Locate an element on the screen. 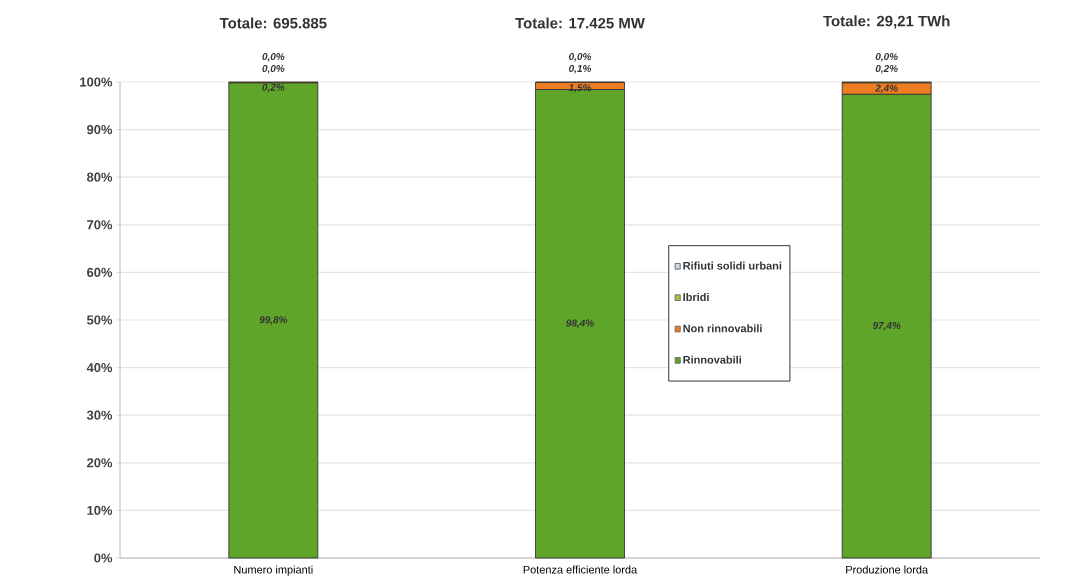 The width and height of the screenshot is (1067, 583). legend-label: Rifiuti solidi urbani is located at coordinates (732, 265).